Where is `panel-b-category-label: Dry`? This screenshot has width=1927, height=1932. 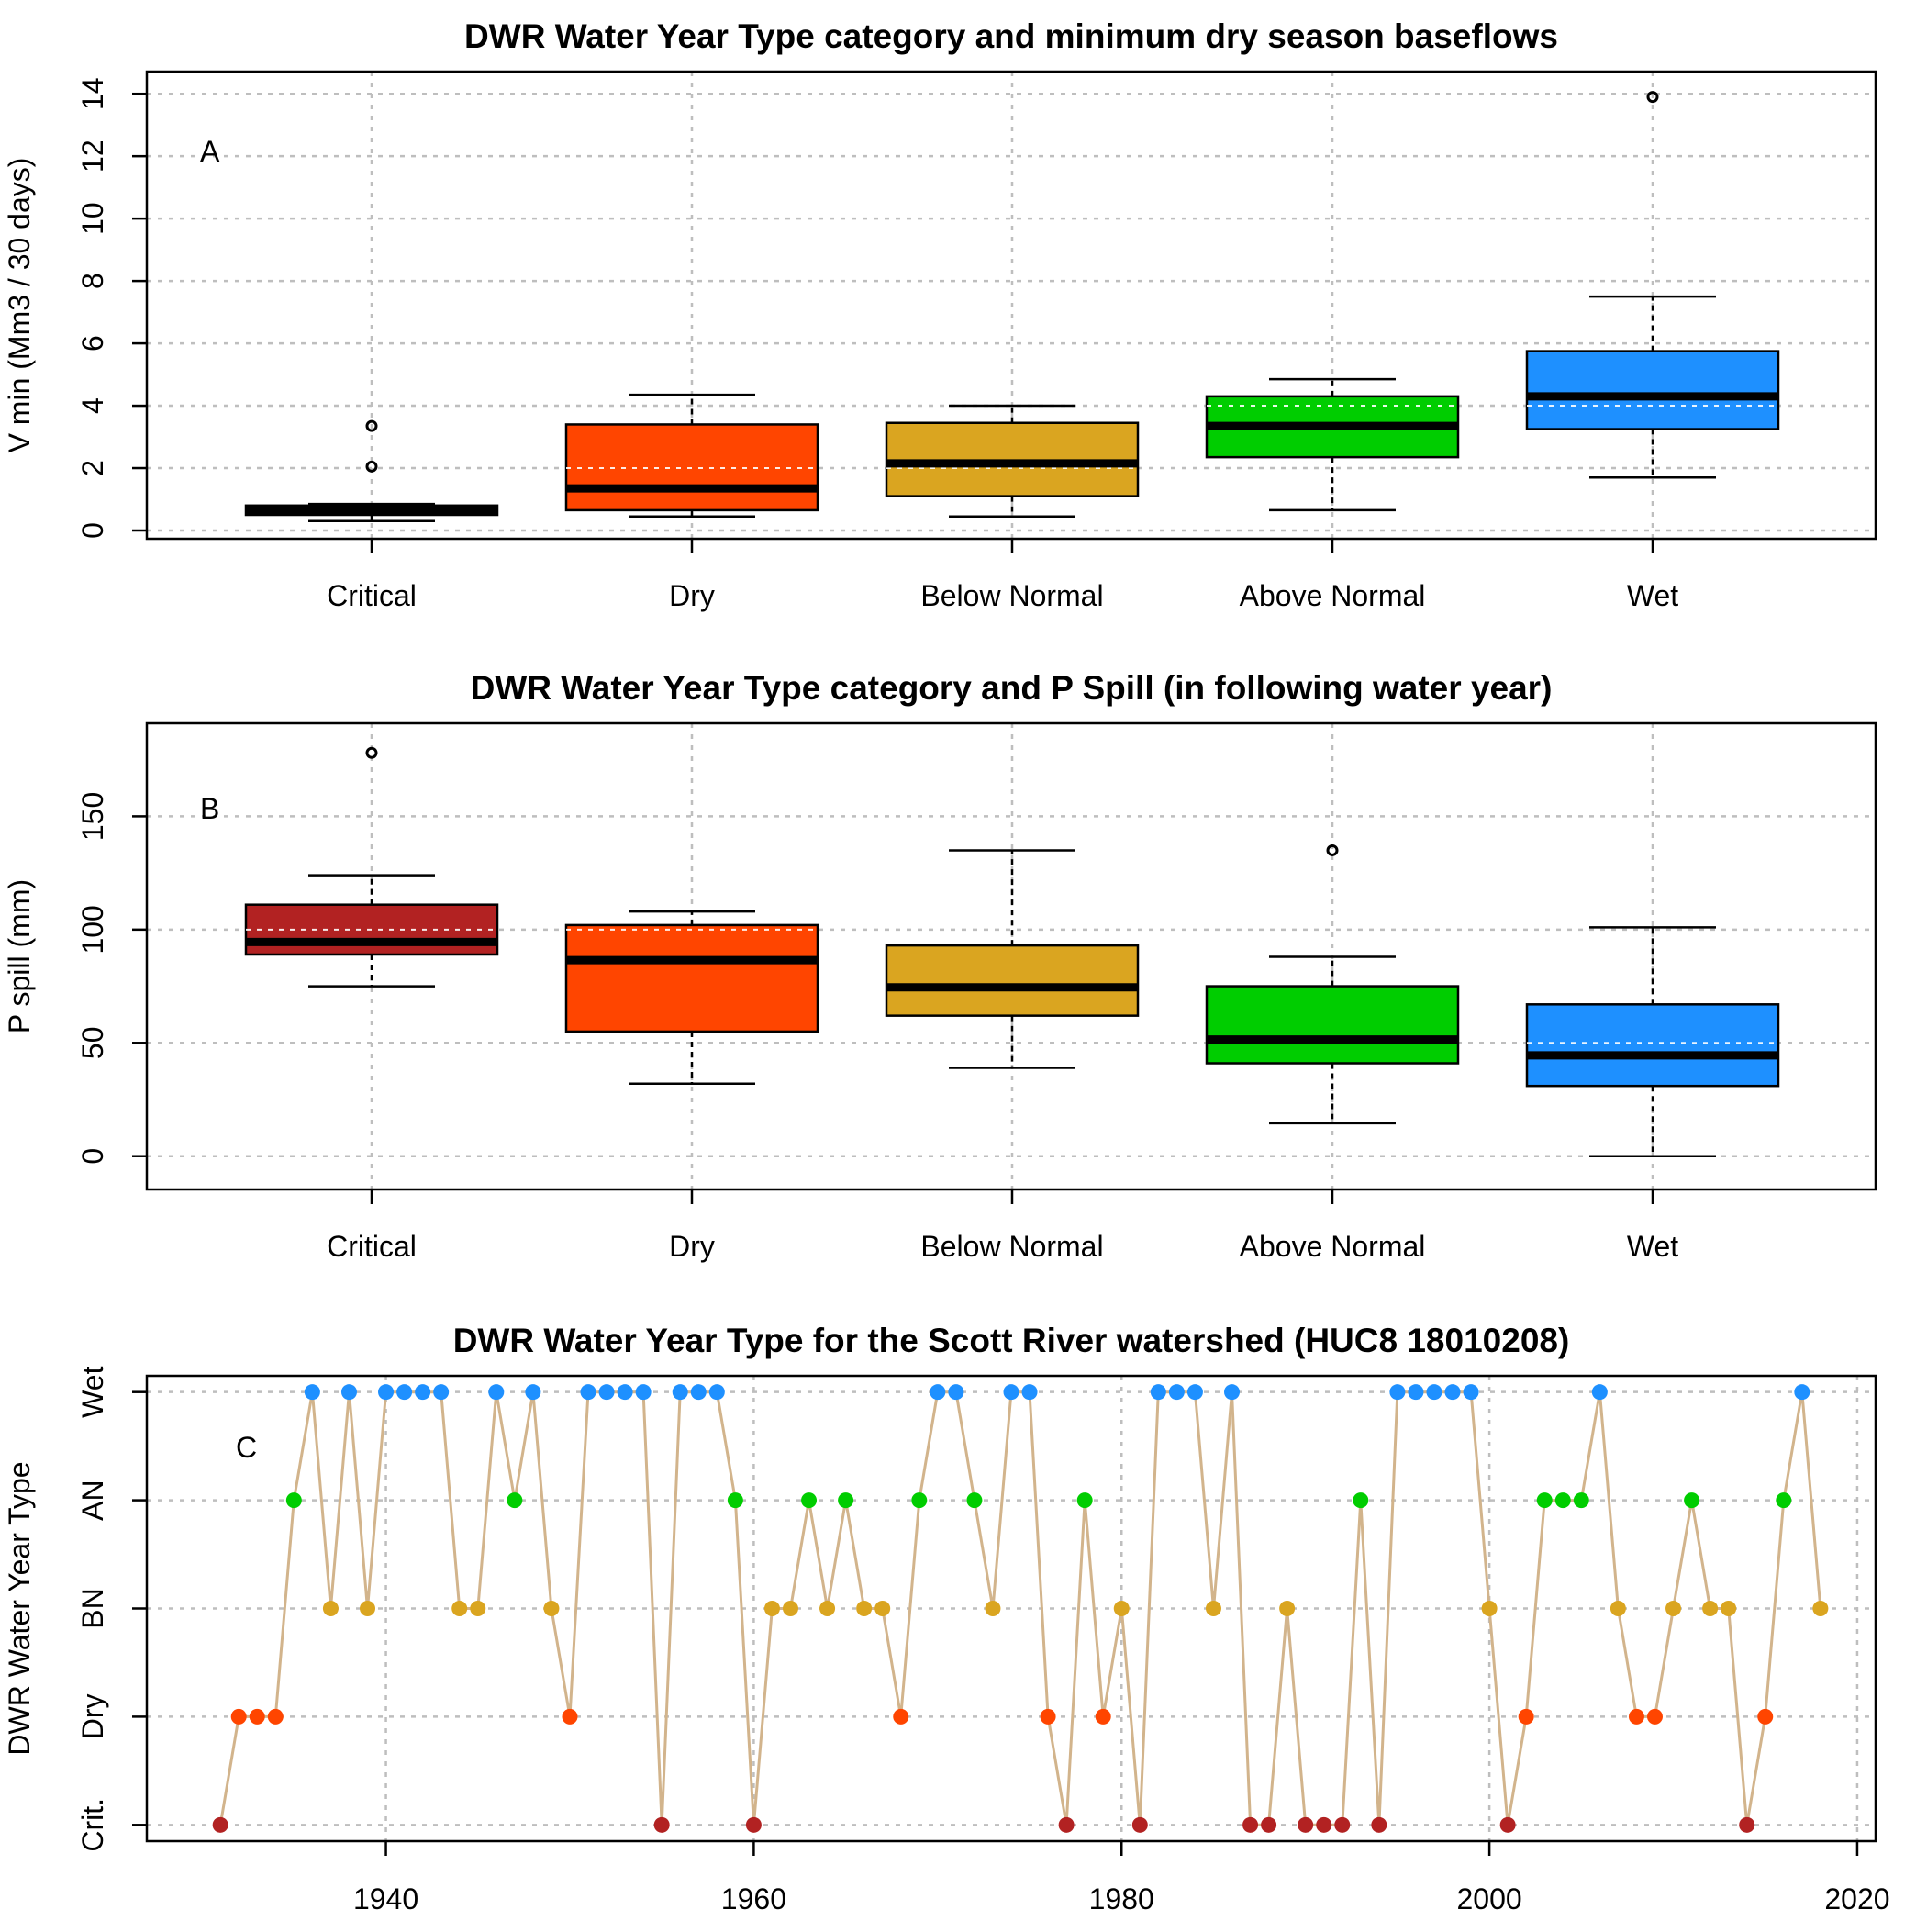 panel-b-category-label: Dry is located at coordinates (692, 1246).